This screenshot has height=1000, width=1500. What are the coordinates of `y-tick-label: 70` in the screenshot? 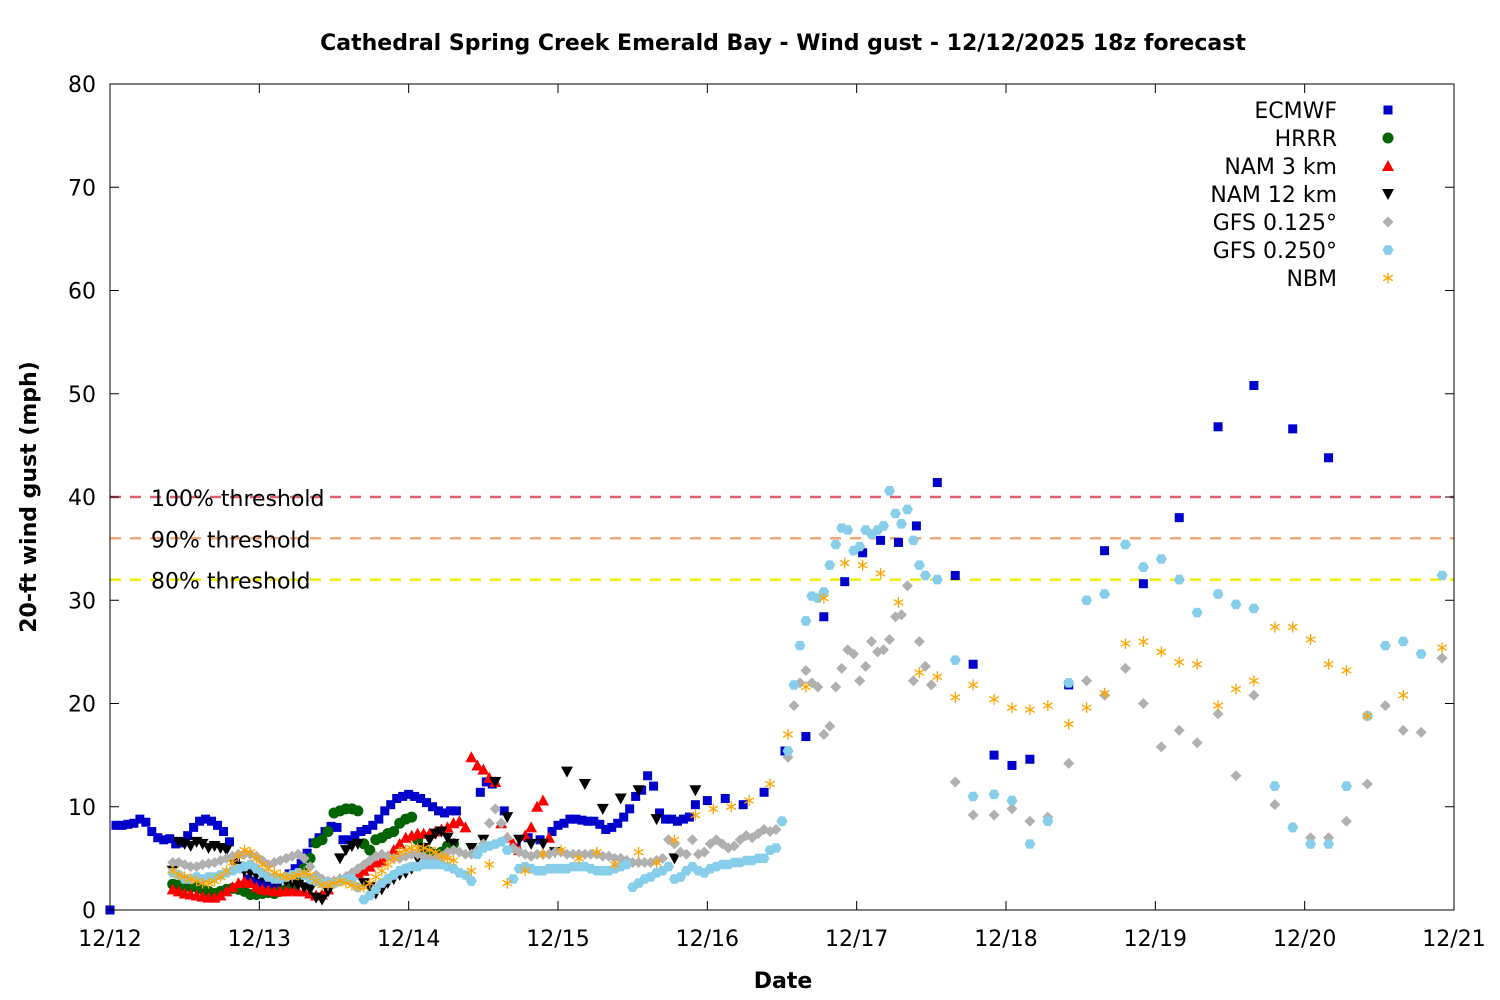 It's located at (82, 188).